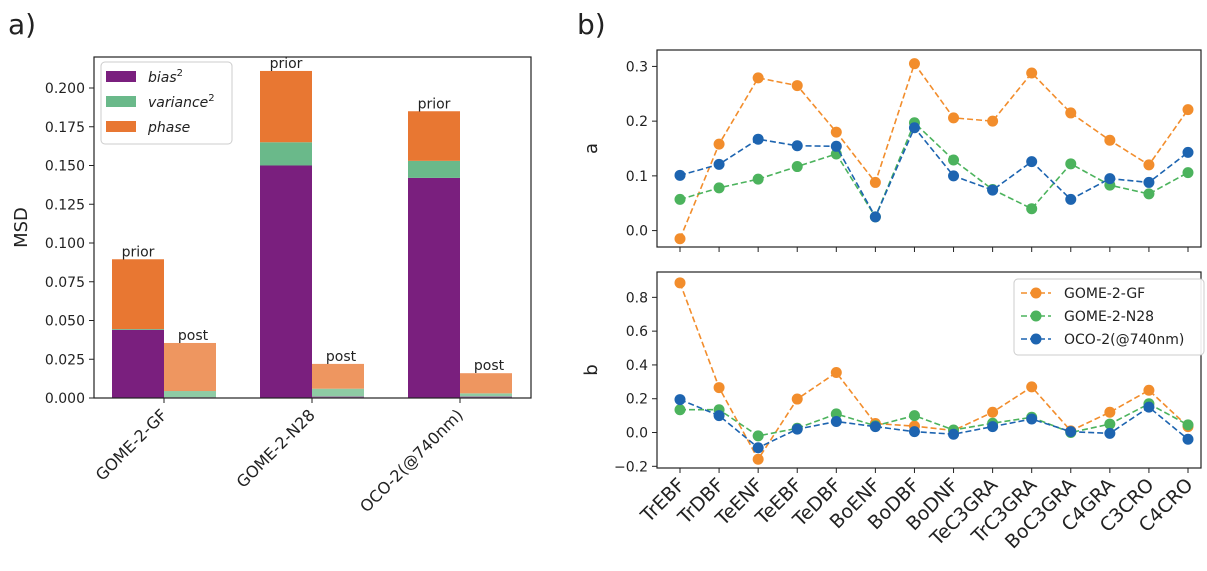 This screenshot has height=571, width=1207. Describe the element at coordinates (21, 227) in the screenshot. I see `y-axis-label: MSD` at that location.